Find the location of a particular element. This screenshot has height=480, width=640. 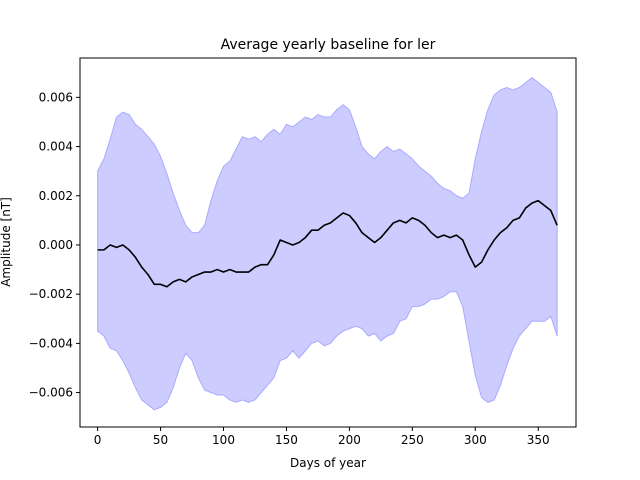

y-tick-label: −0.002 is located at coordinates (51, 294).